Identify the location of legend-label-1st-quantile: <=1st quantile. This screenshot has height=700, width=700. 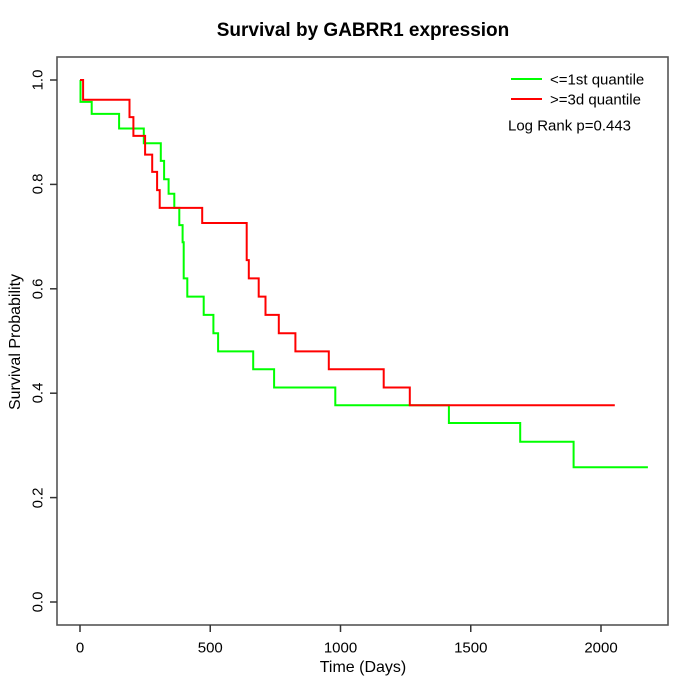
(597, 80).